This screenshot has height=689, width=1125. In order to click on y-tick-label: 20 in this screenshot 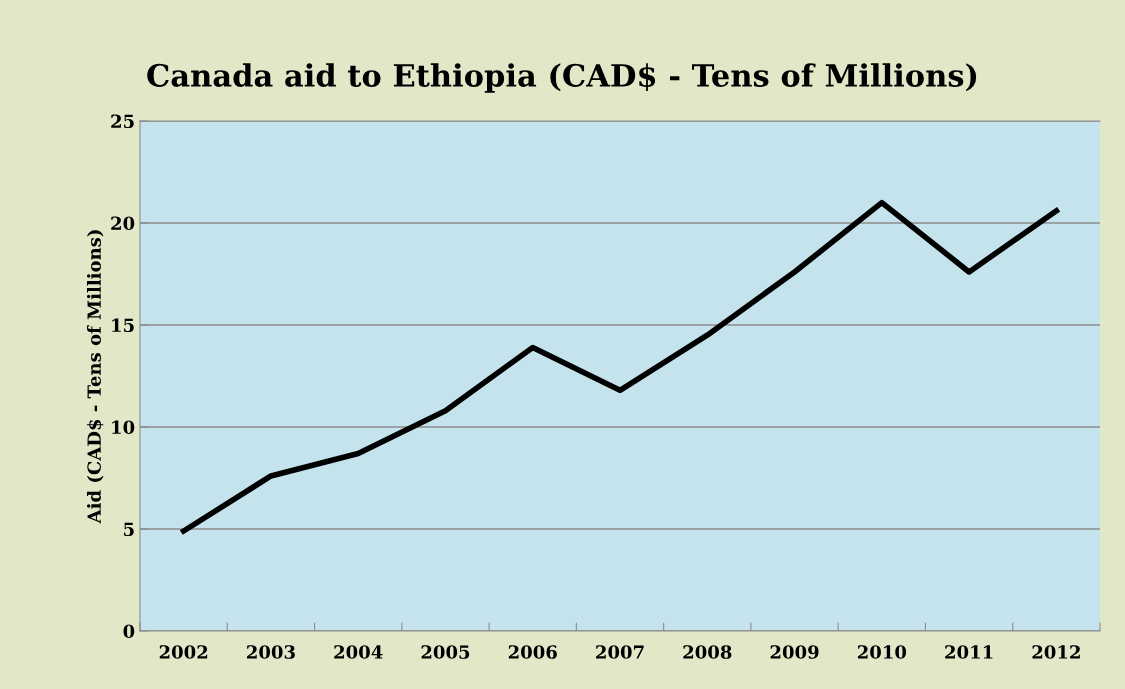, I will do `click(123, 223)`.